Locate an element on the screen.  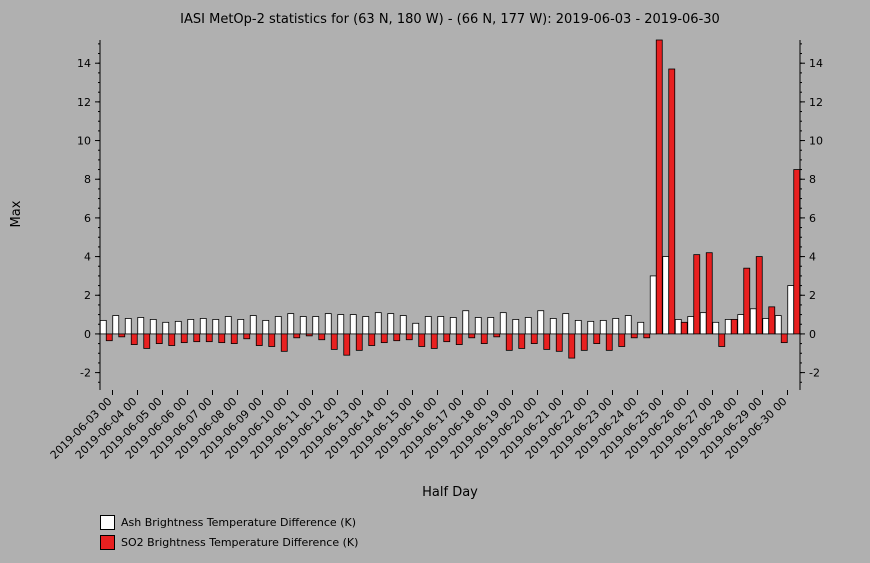
y-tick-label-right: -2 is located at coordinates (814, 373).